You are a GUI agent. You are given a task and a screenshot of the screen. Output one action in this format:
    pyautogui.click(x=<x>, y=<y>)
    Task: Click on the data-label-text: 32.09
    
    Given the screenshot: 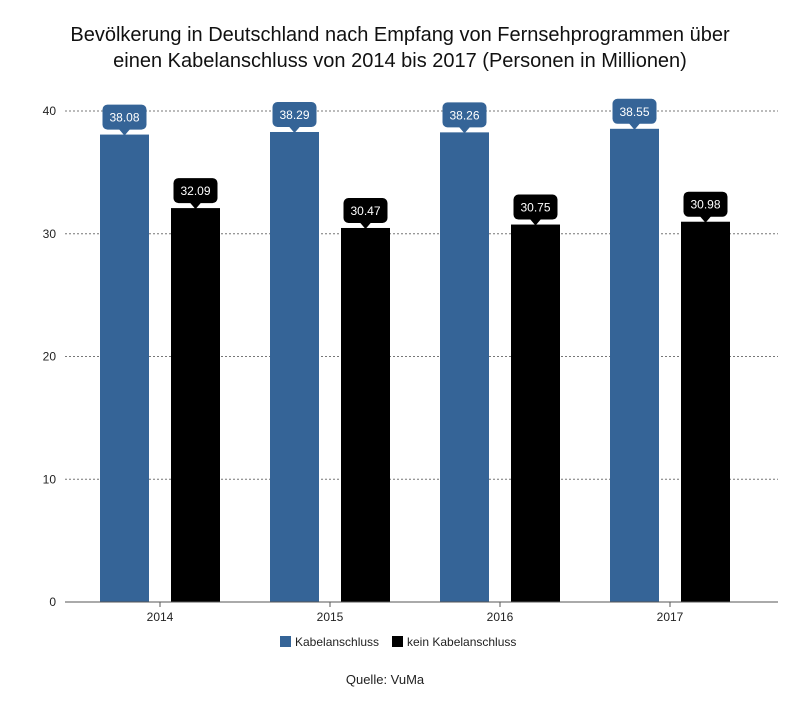 What is the action you would take?
    pyautogui.click(x=195, y=191)
    